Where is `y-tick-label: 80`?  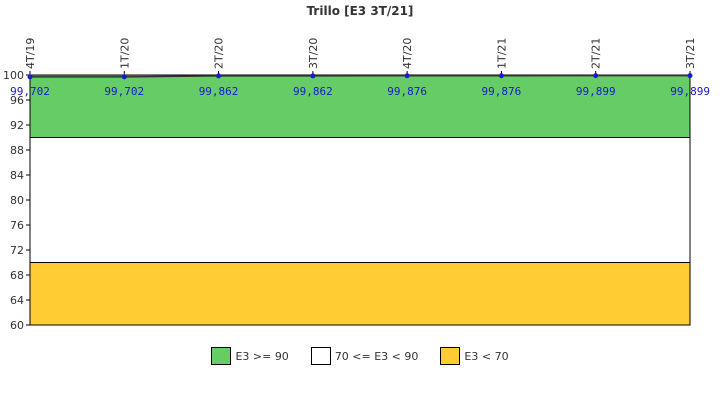
y-tick-label: 80 is located at coordinates (17, 200).